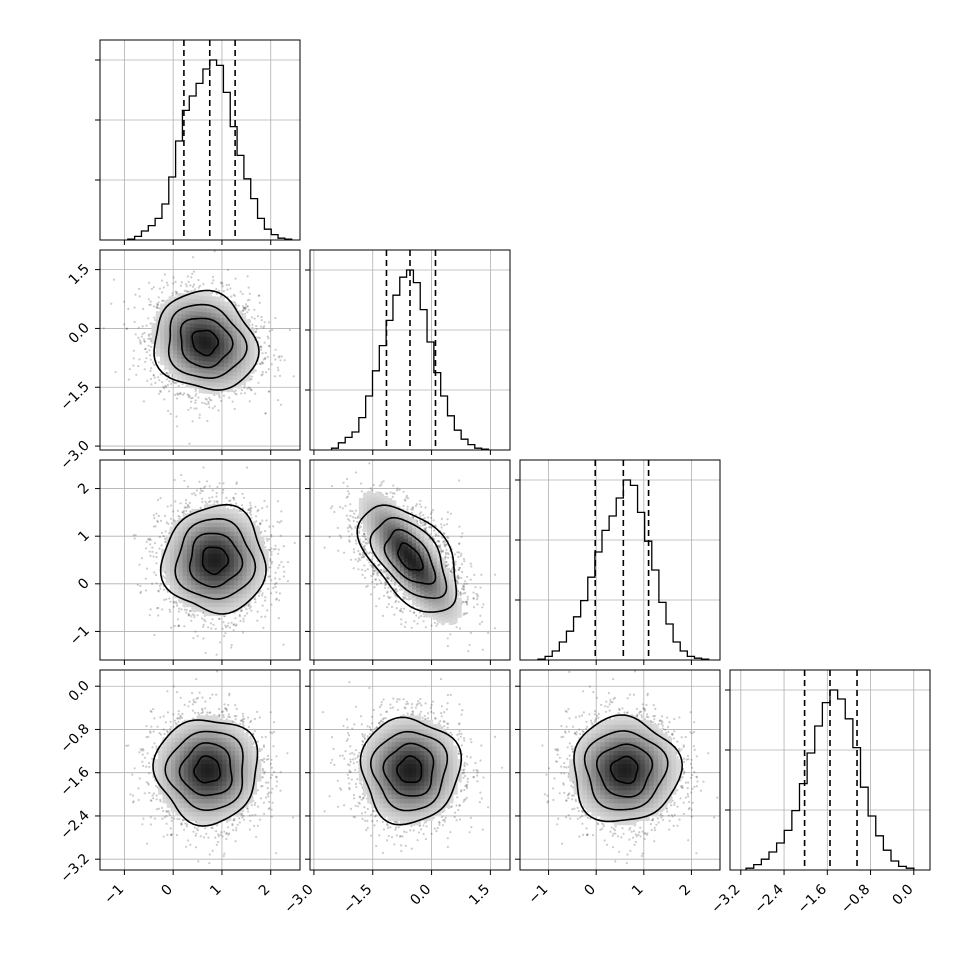 This screenshot has width=970, height=970. What do you see at coordinates (206, 340) in the screenshot?
I see `contour-line` at bounding box center [206, 340].